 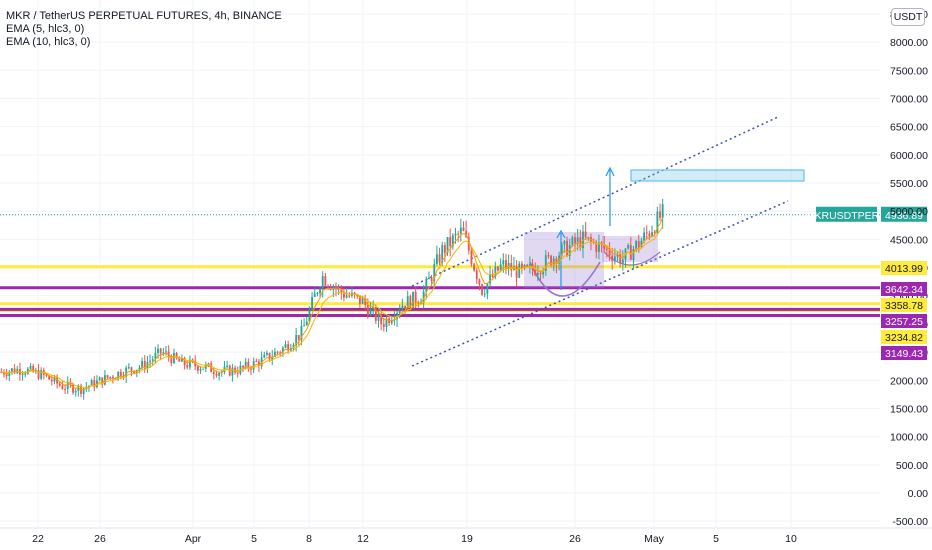 What do you see at coordinates (610, 171) in the screenshot?
I see `target-arrowhead` at bounding box center [610, 171].